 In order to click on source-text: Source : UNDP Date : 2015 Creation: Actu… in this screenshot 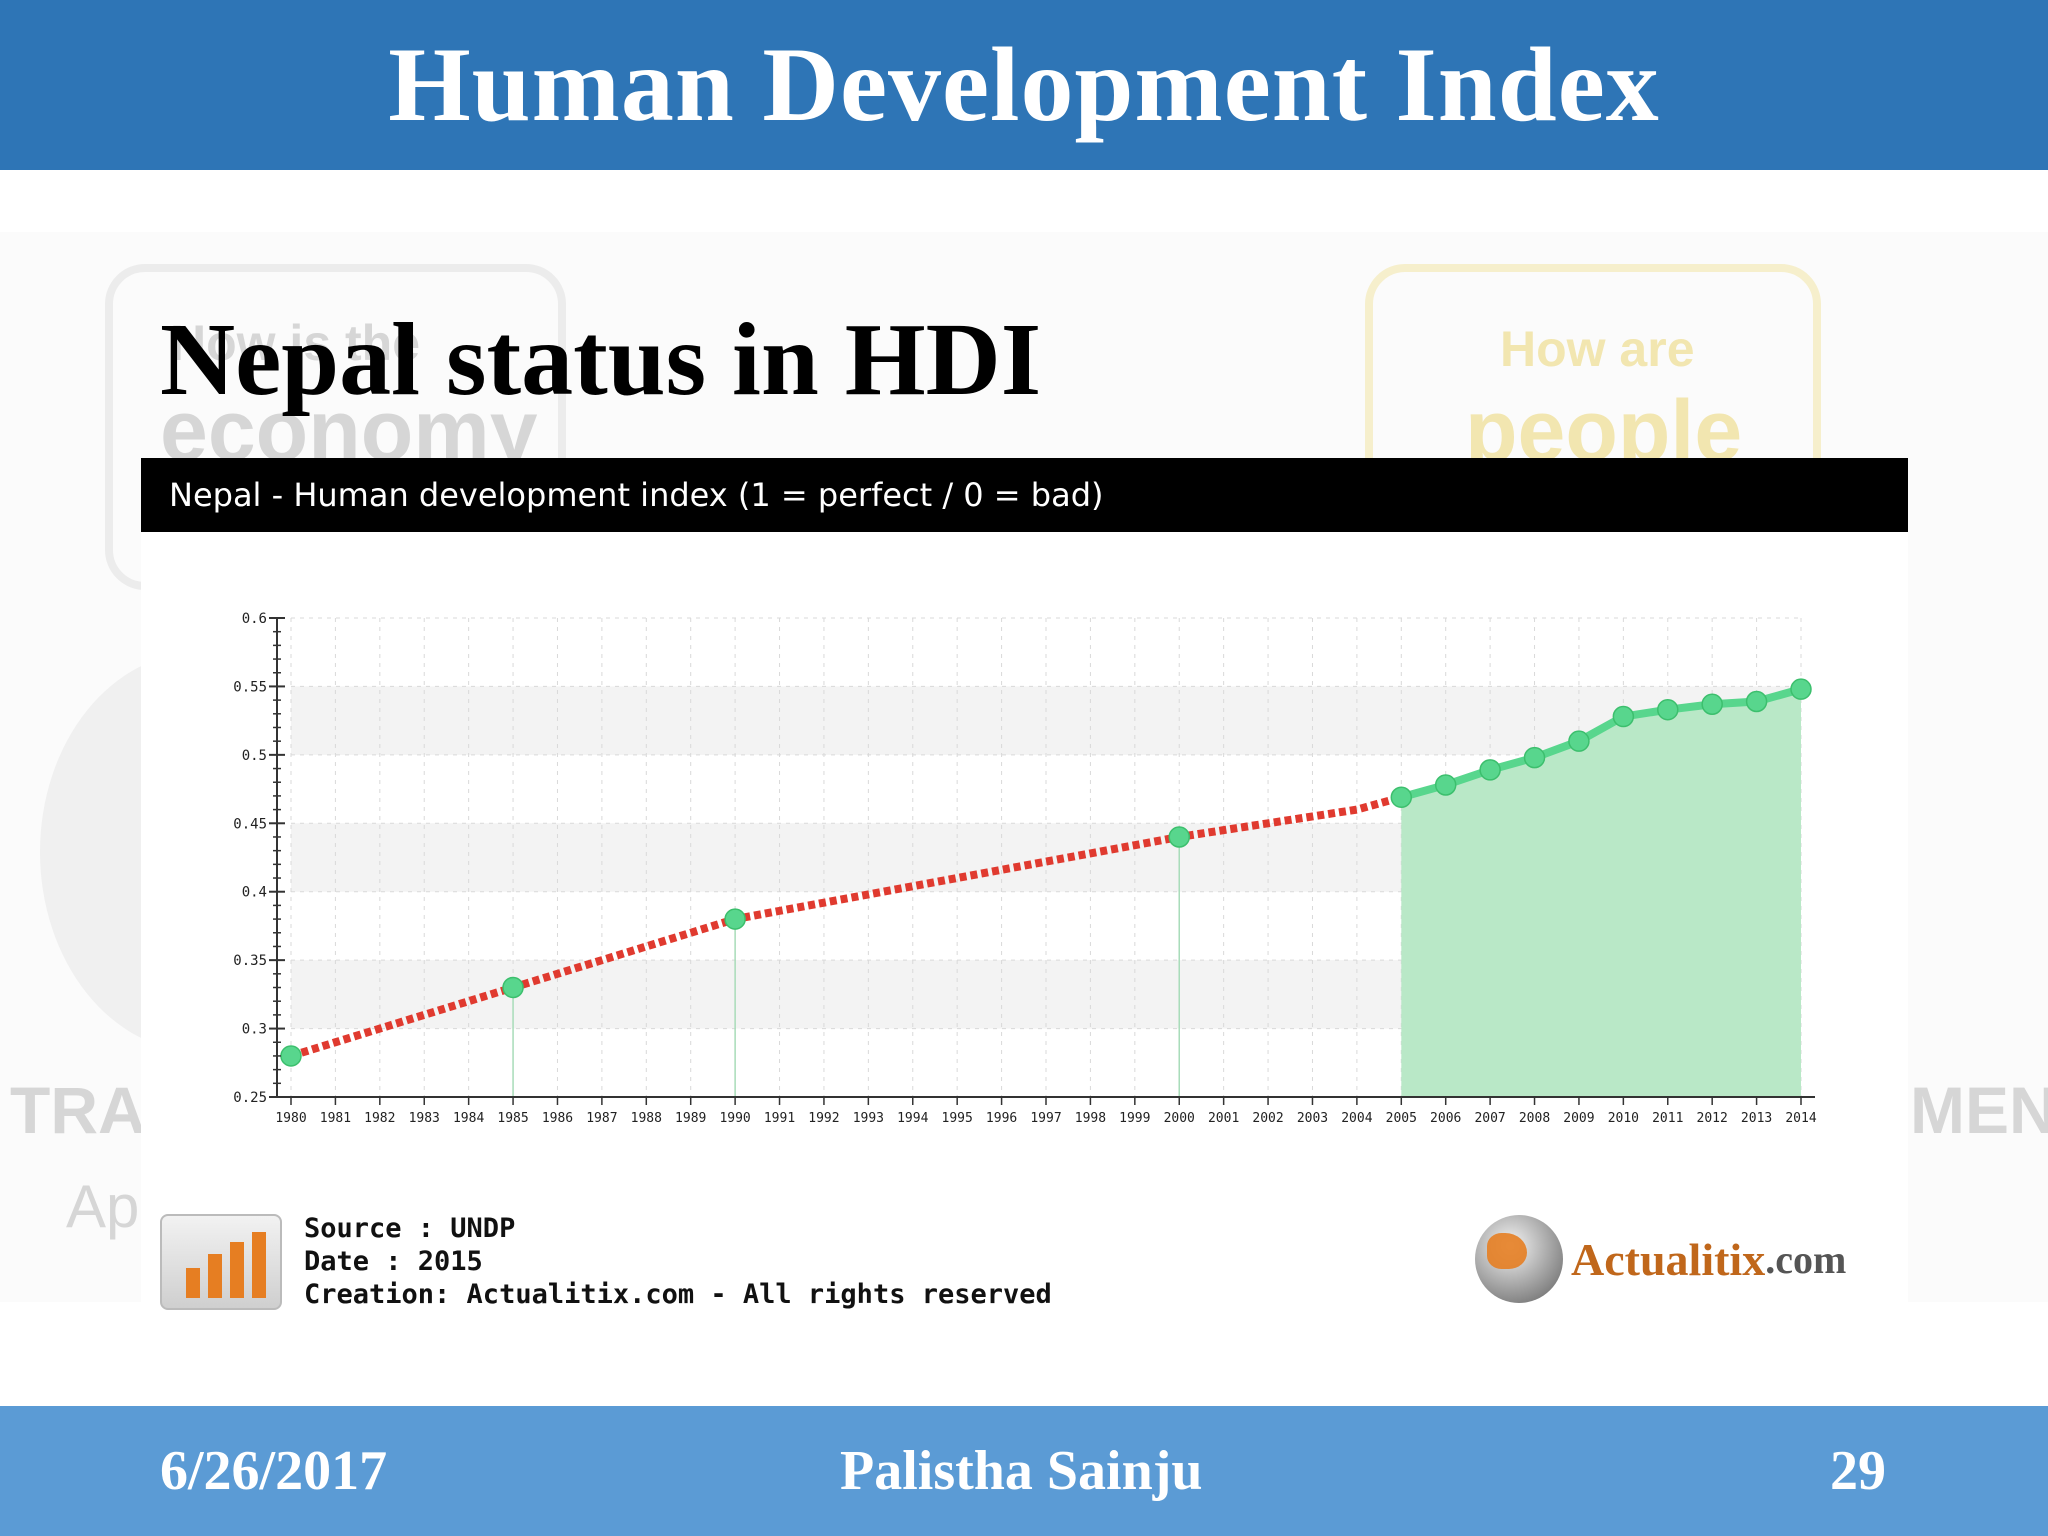, I will do `click(678, 1261)`.